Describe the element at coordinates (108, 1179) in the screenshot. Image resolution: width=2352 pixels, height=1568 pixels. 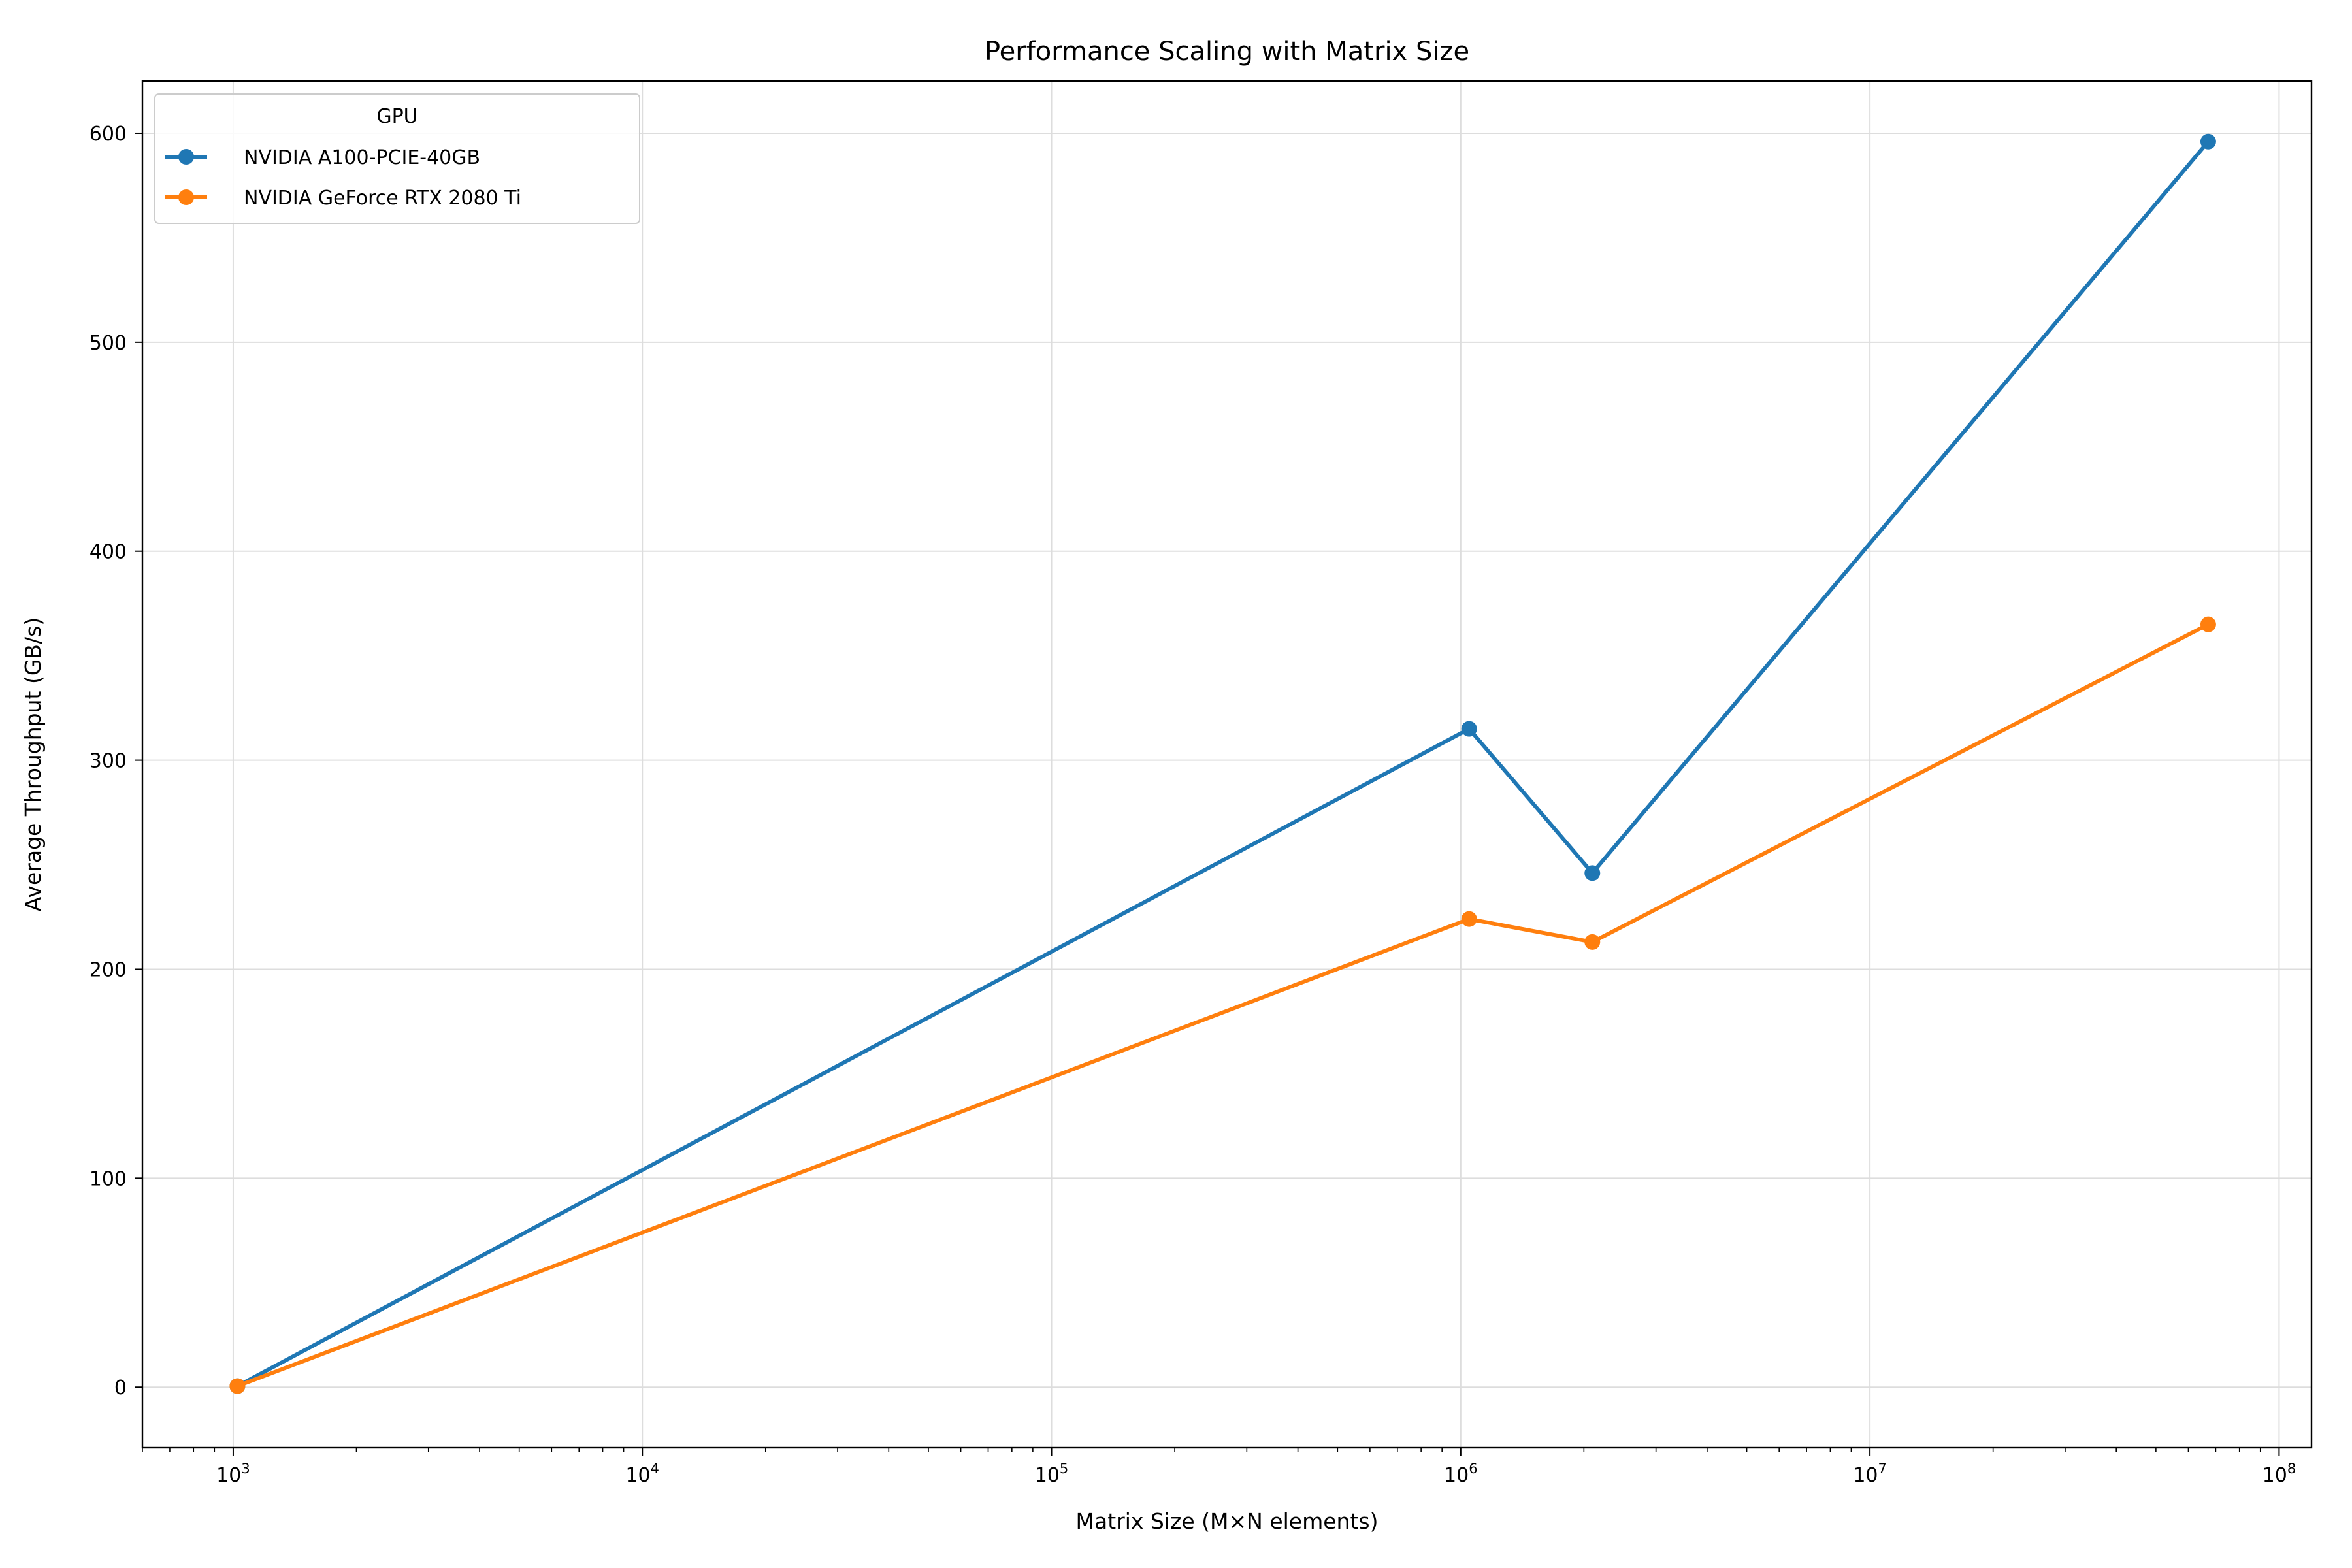
I see `y-tick-label: 100` at that location.